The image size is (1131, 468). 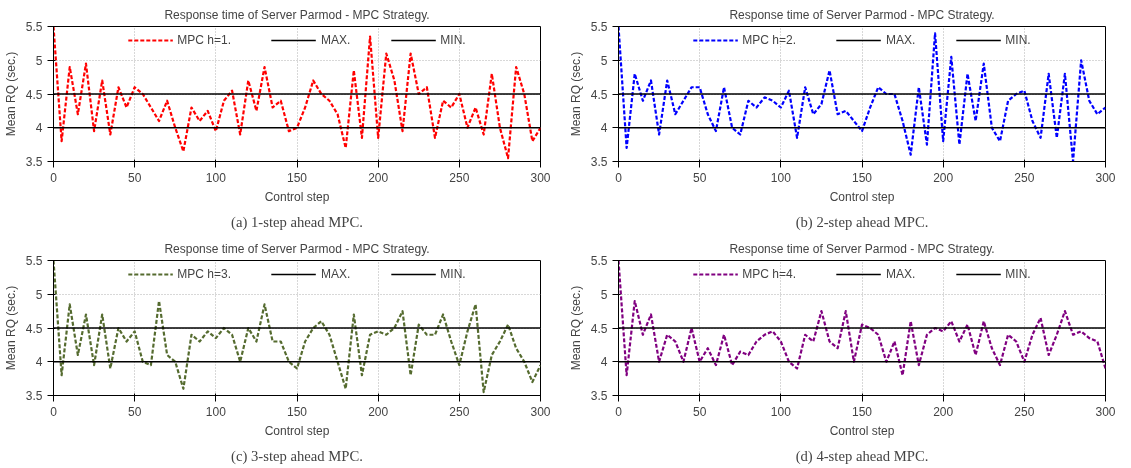 I want to click on text: (a) 1-step ahead MPC., so click(x=297, y=222).